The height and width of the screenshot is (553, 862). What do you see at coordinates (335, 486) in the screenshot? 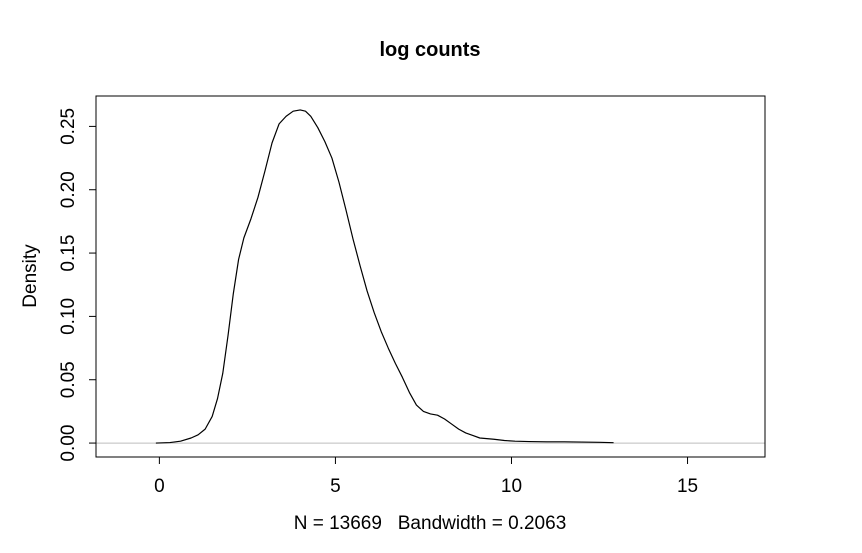
I see `x-tick-label: 5` at bounding box center [335, 486].